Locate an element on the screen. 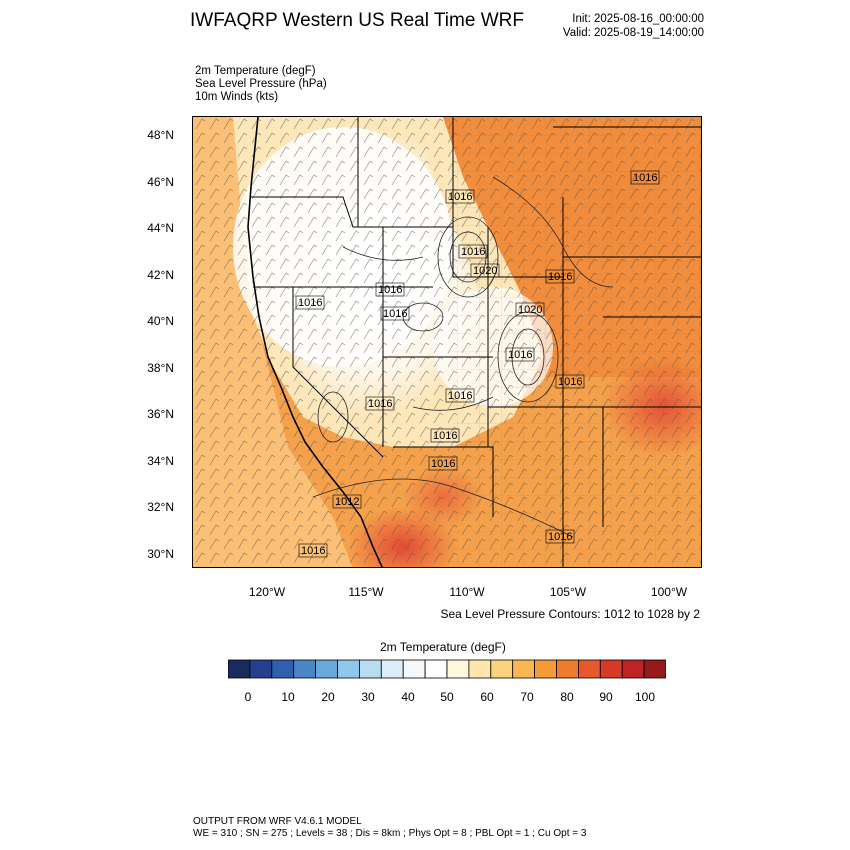  colorbar-tick-label: 30 is located at coordinates (368, 697).